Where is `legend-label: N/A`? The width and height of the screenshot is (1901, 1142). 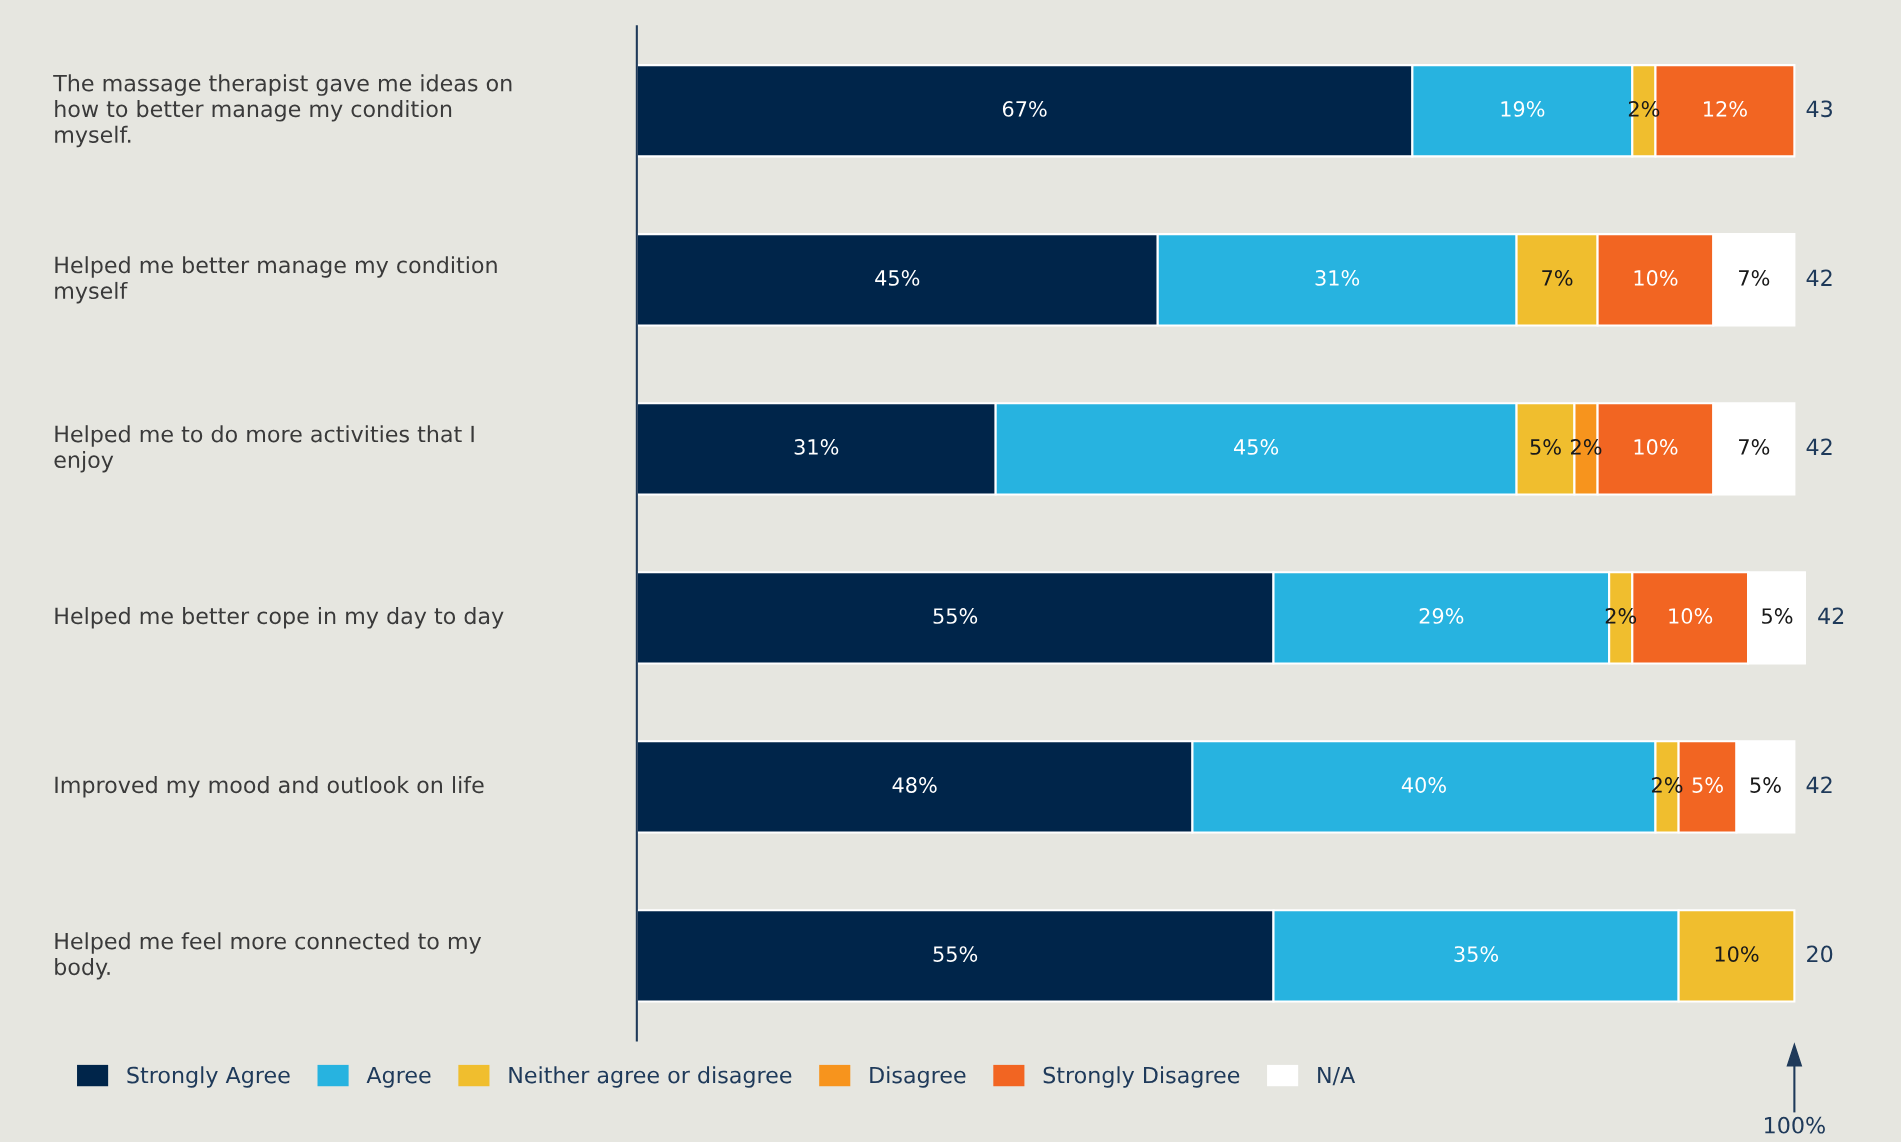 legend-label: N/A is located at coordinates (1337, 1076).